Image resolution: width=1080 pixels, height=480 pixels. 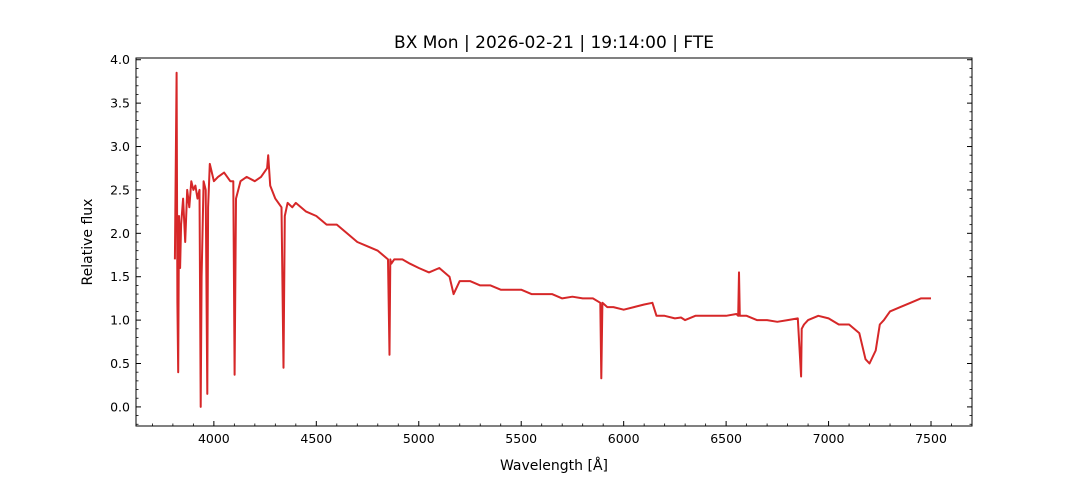 What do you see at coordinates (120, 59) in the screenshot?
I see `y-tick-label-8: 4.0` at bounding box center [120, 59].